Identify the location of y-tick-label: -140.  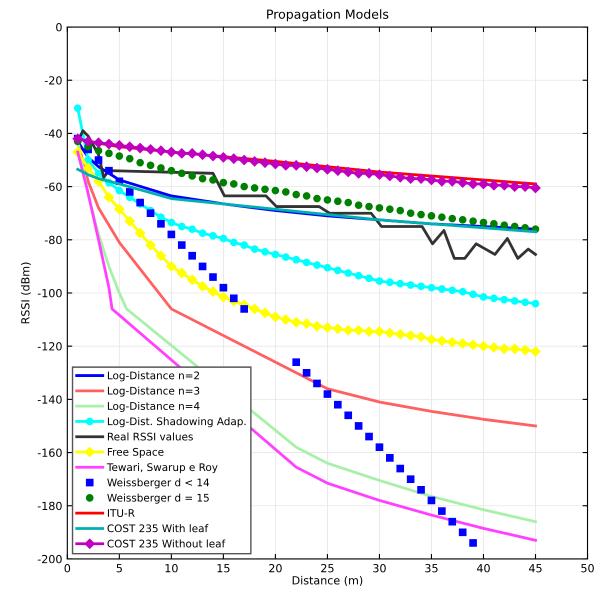
(50, 399).